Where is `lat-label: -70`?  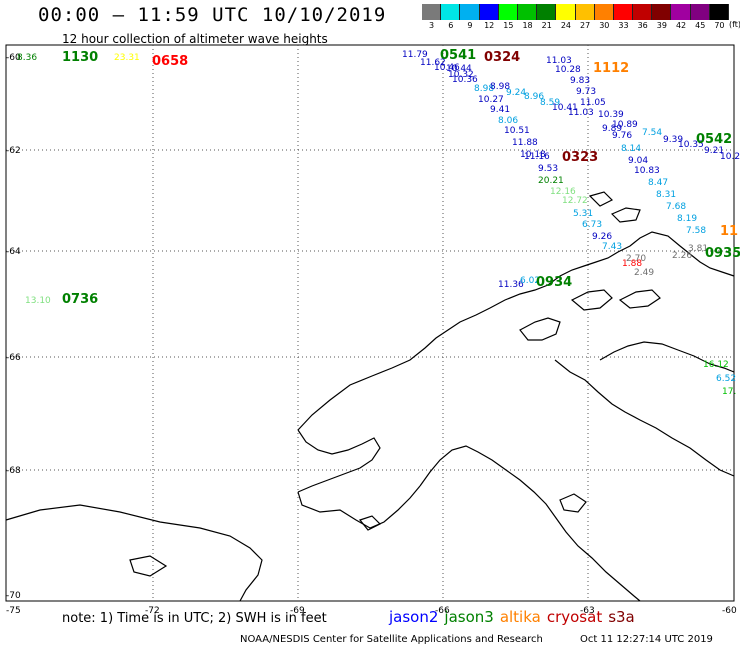 lat-label: -70 is located at coordinates (13, 596).